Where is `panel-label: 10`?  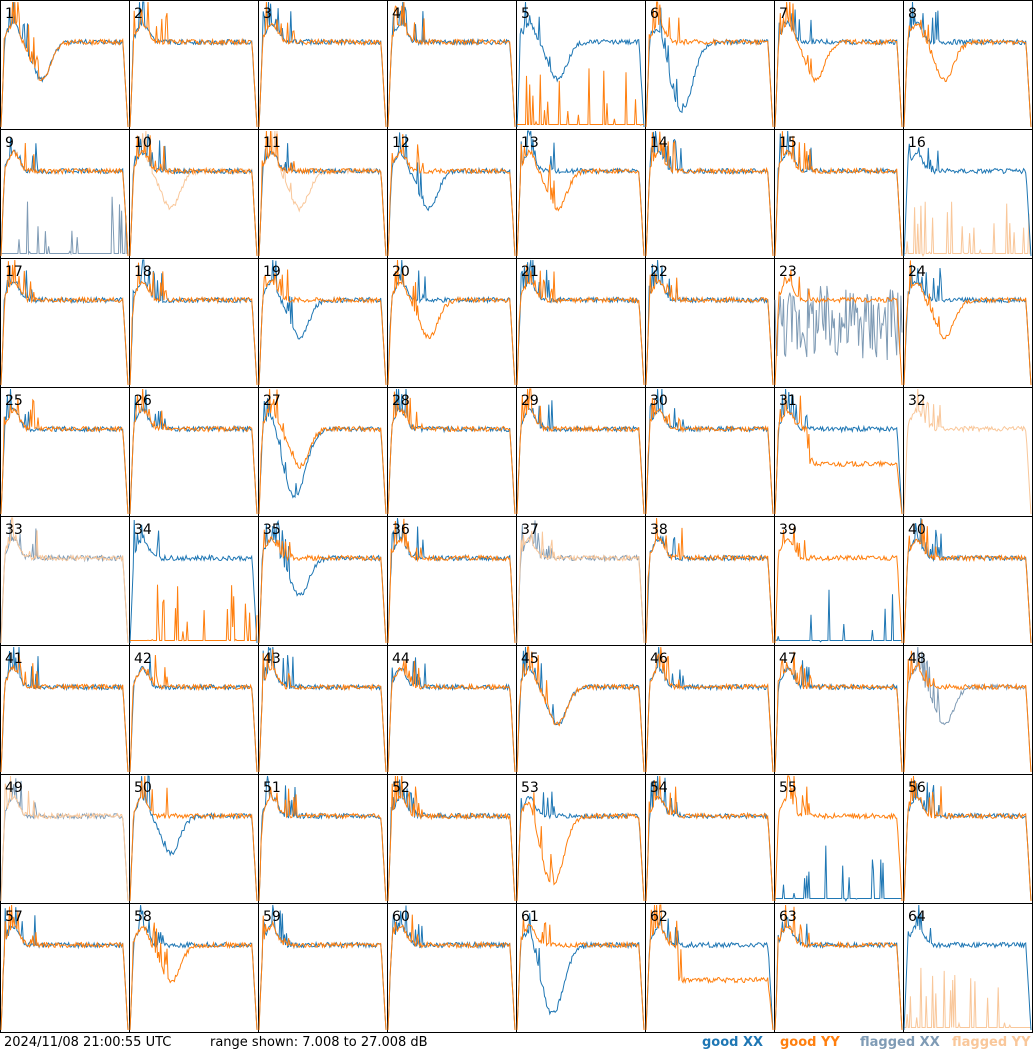
panel-label: 10 is located at coordinates (143, 143).